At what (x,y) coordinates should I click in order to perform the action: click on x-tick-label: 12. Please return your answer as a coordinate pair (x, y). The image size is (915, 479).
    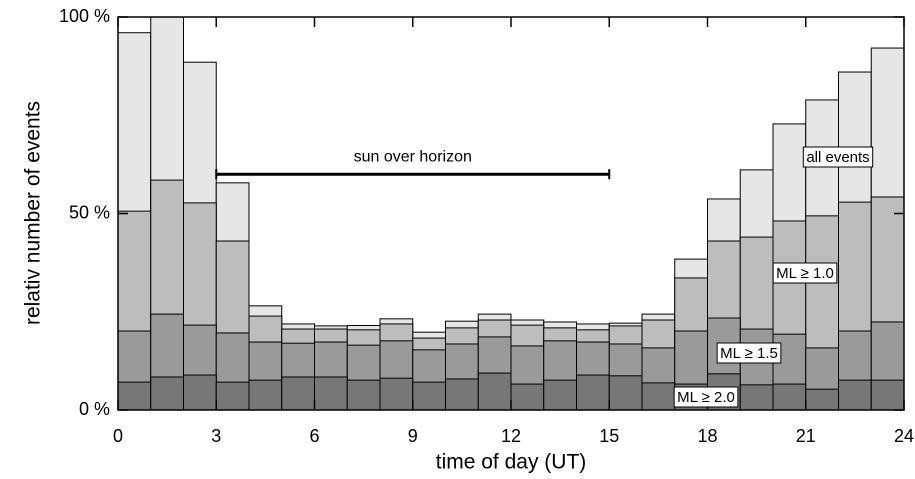
    Looking at the image, I should click on (511, 436).